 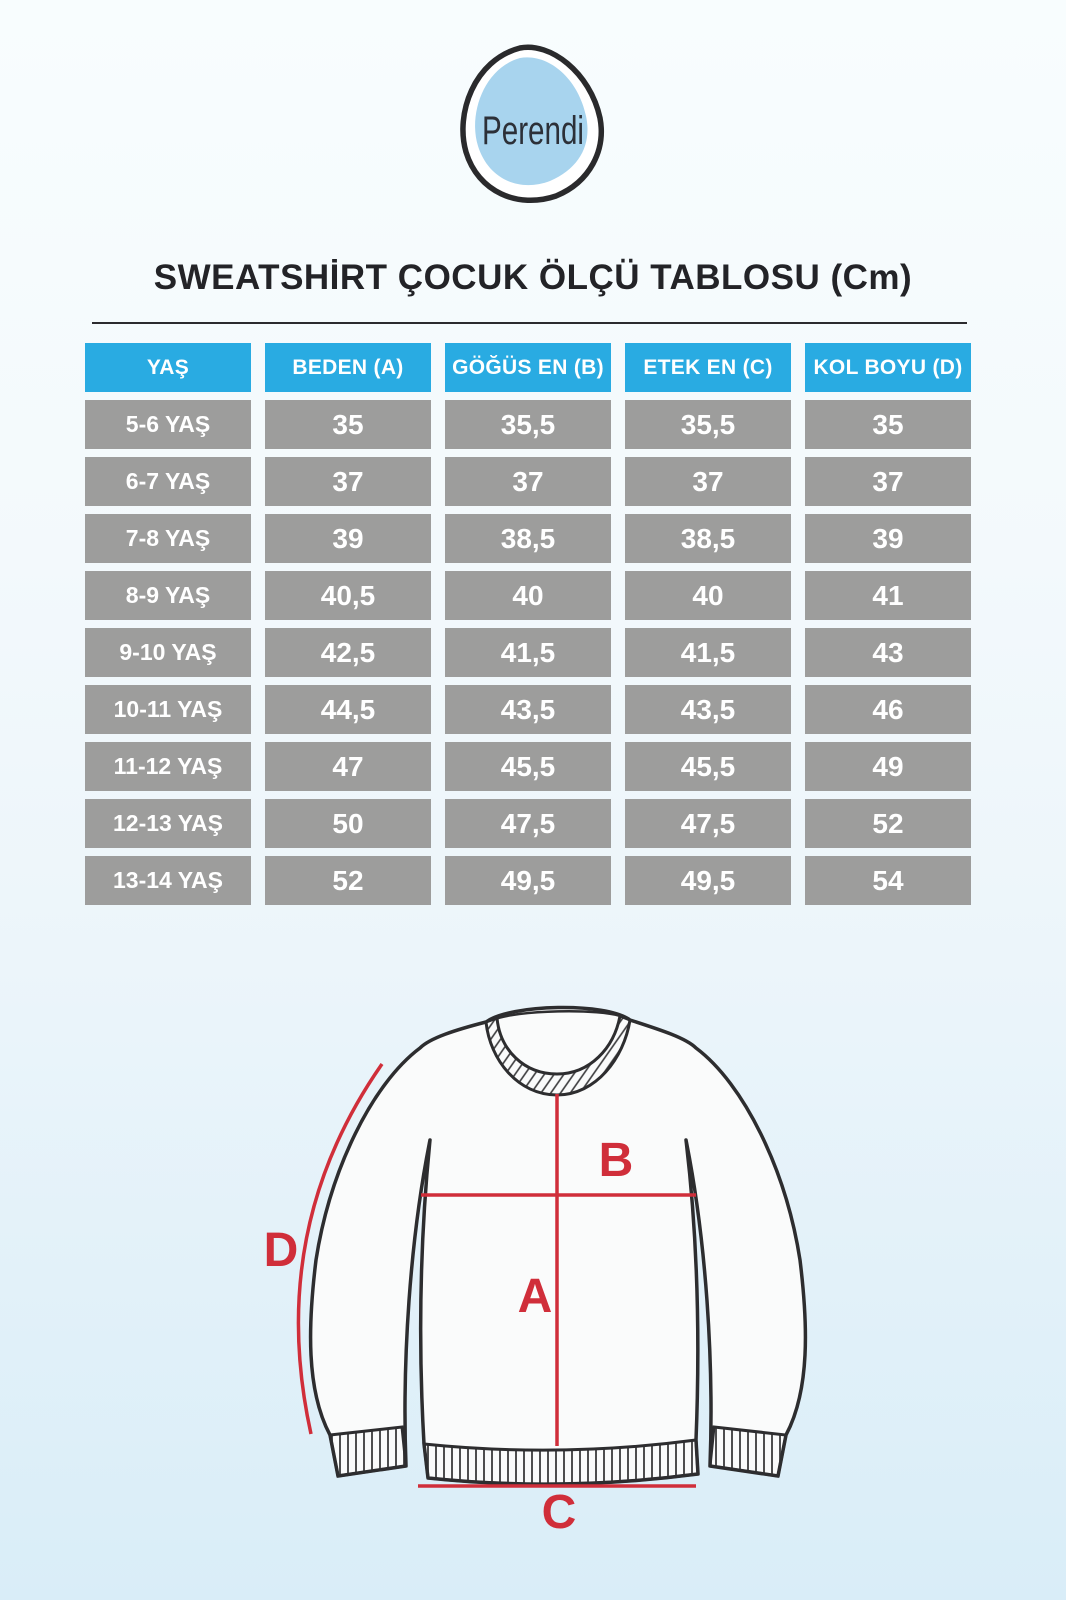 What do you see at coordinates (168, 766) in the screenshot?
I see `age-cell: 11-12 YAŞ` at bounding box center [168, 766].